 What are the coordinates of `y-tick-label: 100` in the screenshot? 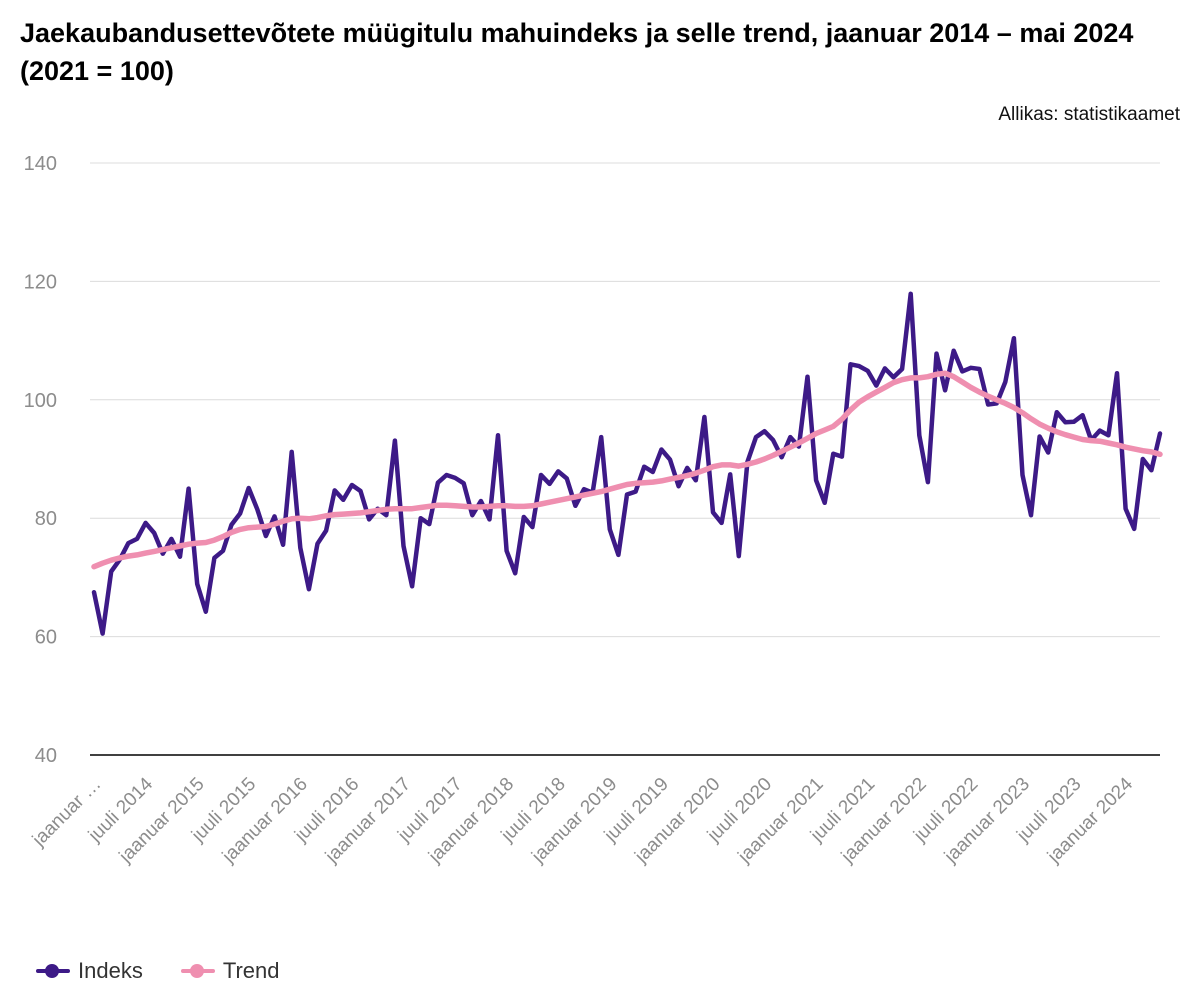 It's located at (40, 401).